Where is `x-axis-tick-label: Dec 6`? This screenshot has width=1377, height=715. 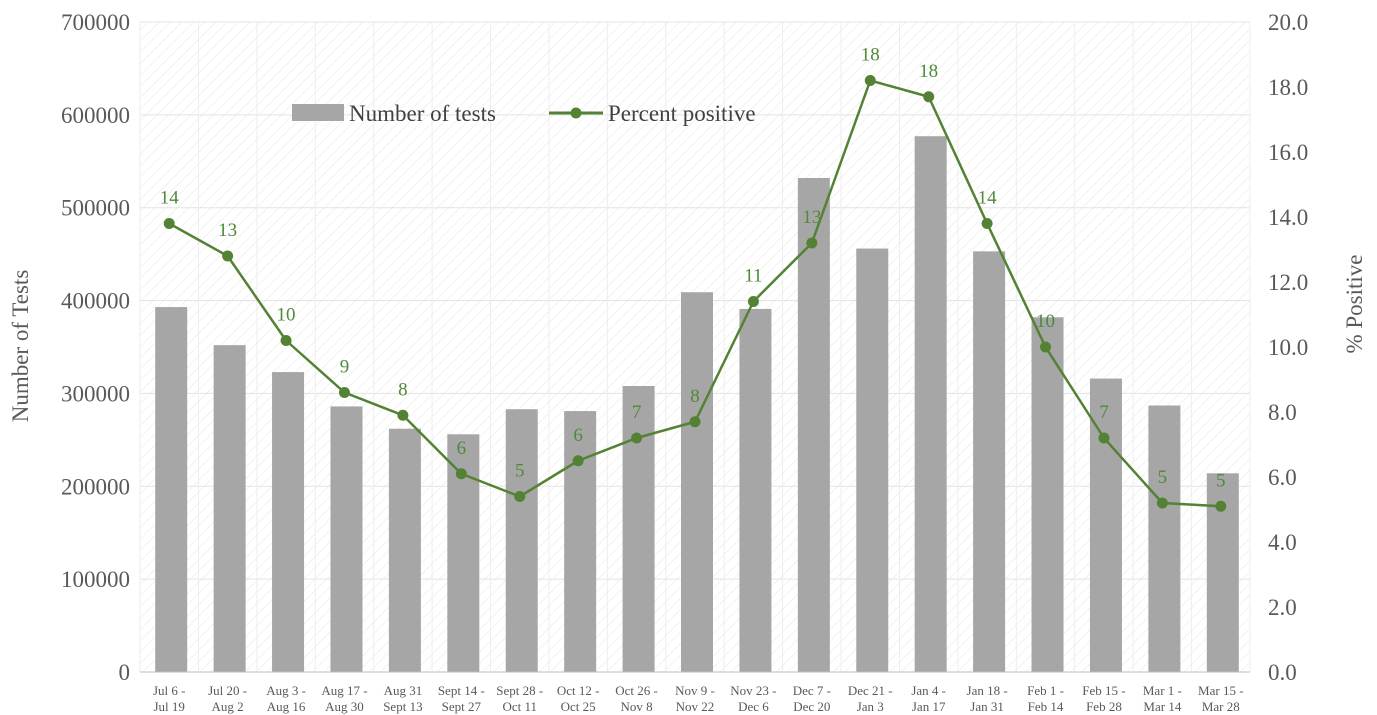
x-axis-tick-label: Dec 6 is located at coordinates (753, 706).